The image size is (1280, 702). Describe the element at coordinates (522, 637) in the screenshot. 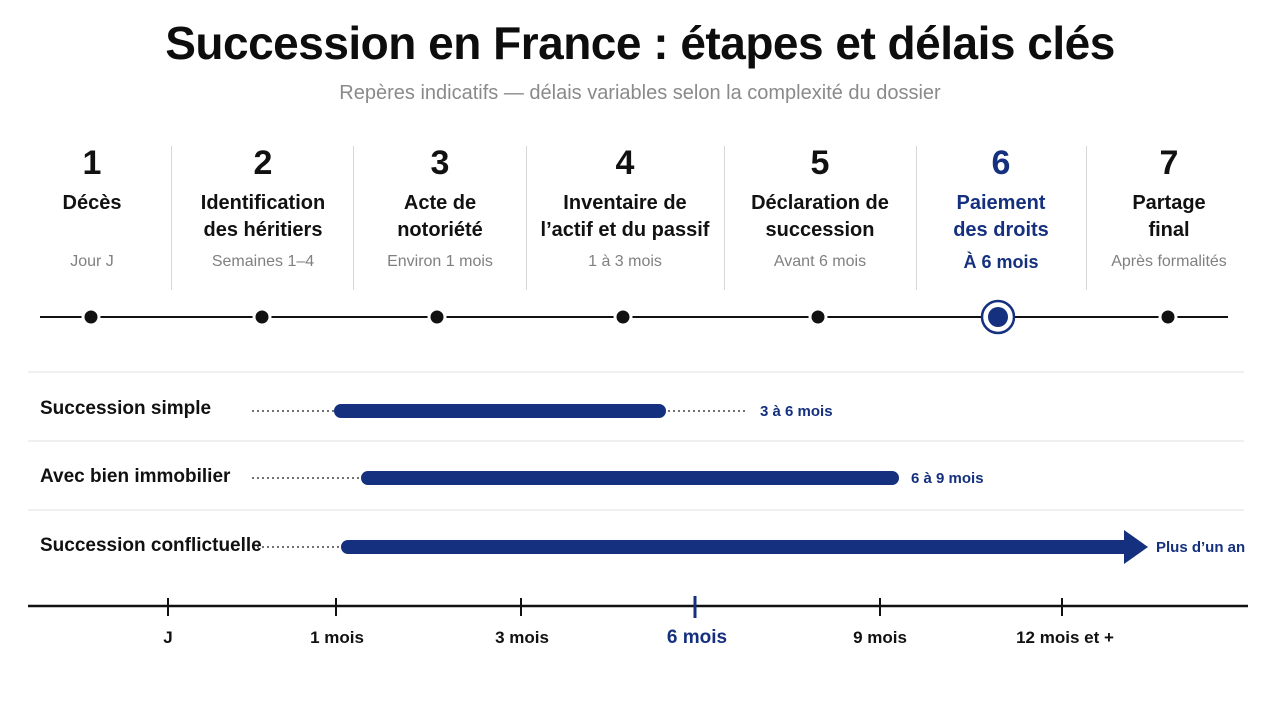

I see `axis-tick-label: 3 mois` at that location.